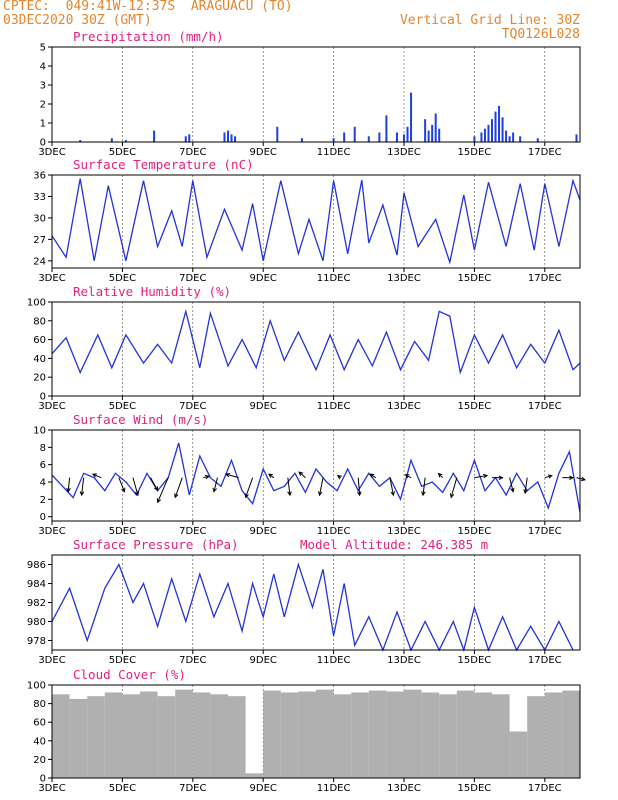 This screenshot has height=800, width=618. I want to click on y-tick-label: 60, so click(39, 723).